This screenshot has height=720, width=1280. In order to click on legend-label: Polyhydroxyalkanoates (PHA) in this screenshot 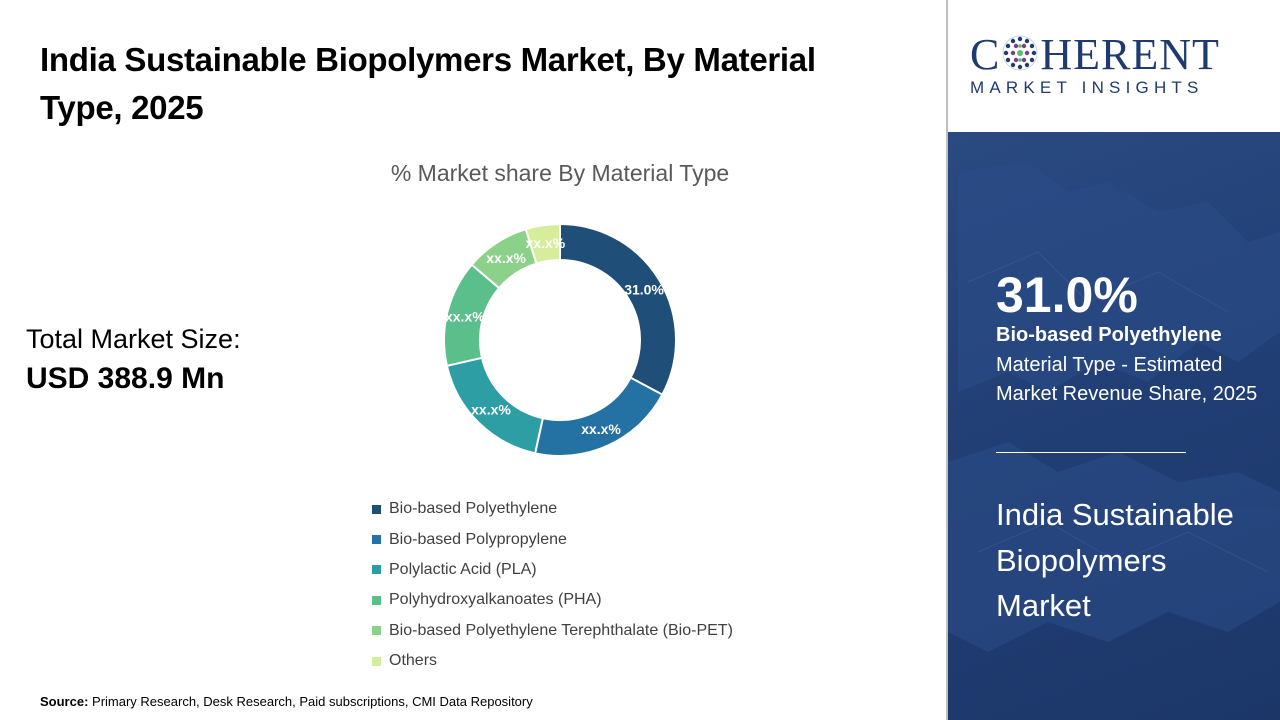, I will do `click(495, 600)`.